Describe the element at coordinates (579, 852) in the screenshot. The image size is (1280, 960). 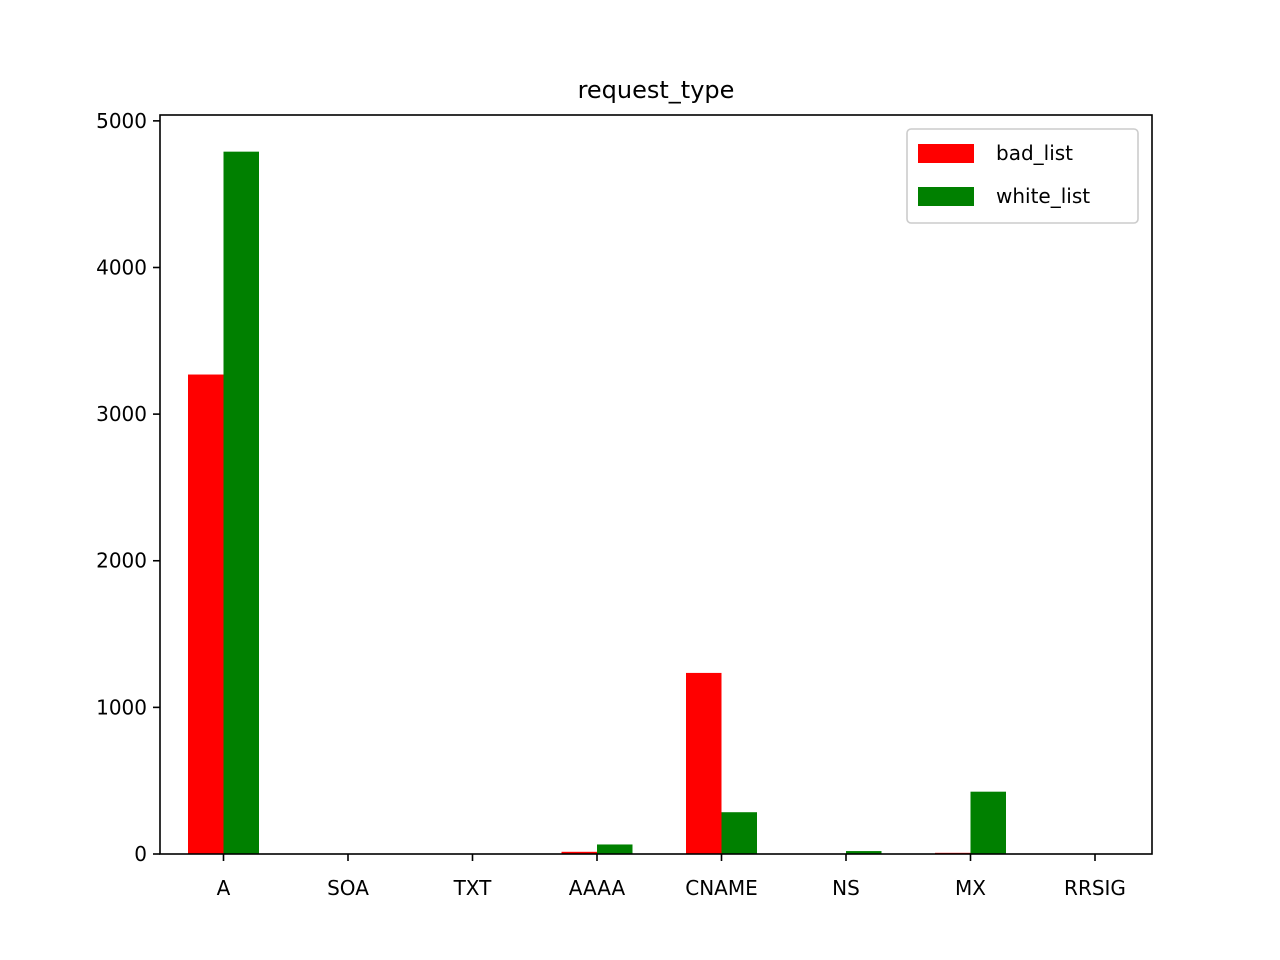
I see `bar-bad_list-AAAA` at that location.